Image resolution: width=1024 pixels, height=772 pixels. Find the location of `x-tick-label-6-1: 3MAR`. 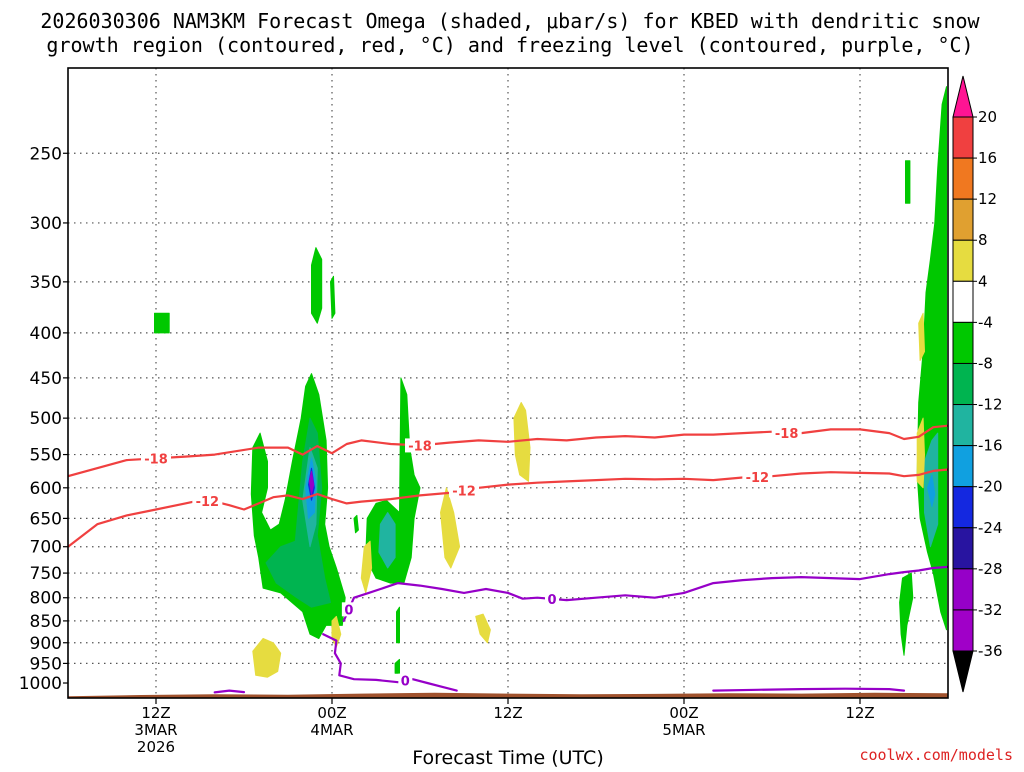

x-tick-label-6-1: 3MAR is located at coordinates (155, 730).